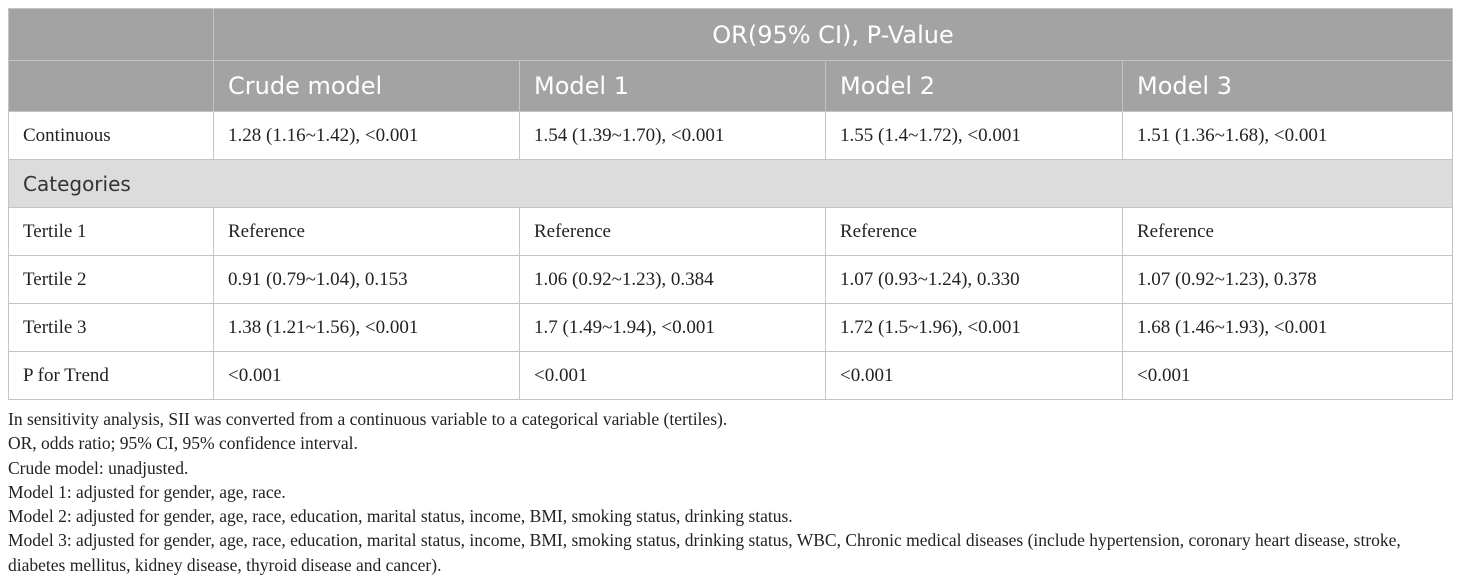  Describe the element at coordinates (974, 327) in the screenshot. I see `table-cell: 1.72 (1.5~1.96), <0.001` at that location.